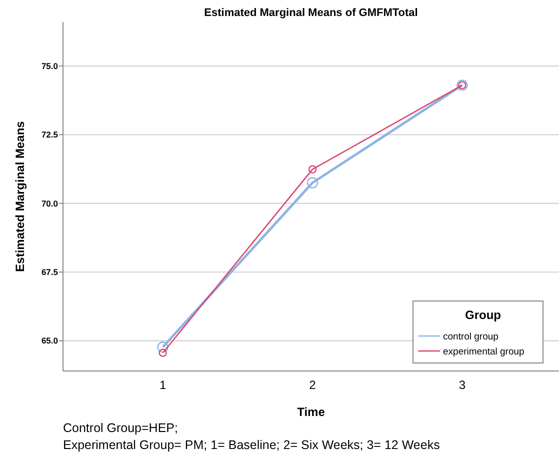 This screenshot has width=559, height=456. What do you see at coordinates (312, 385) in the screenshot?
I see `x-tick-label: 2` at bounding box center [312, 385].